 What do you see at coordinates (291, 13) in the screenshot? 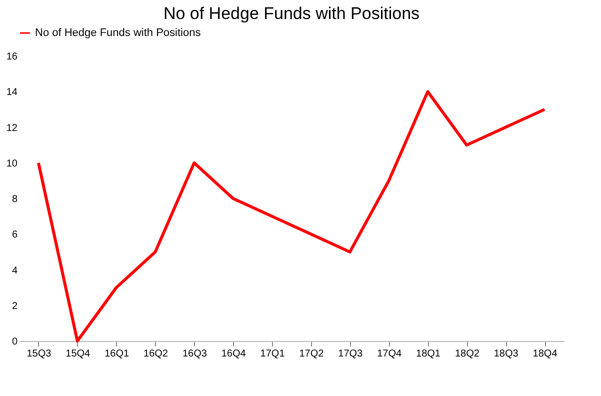
I see `chart-title: No of Hedge Funds with Positions` at bounding box center [291, 13].